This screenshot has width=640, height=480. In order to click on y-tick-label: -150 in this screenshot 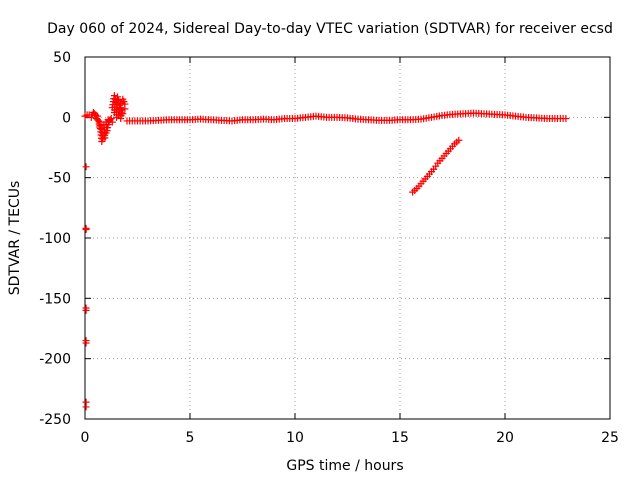, I will do `click(55, 299)`.